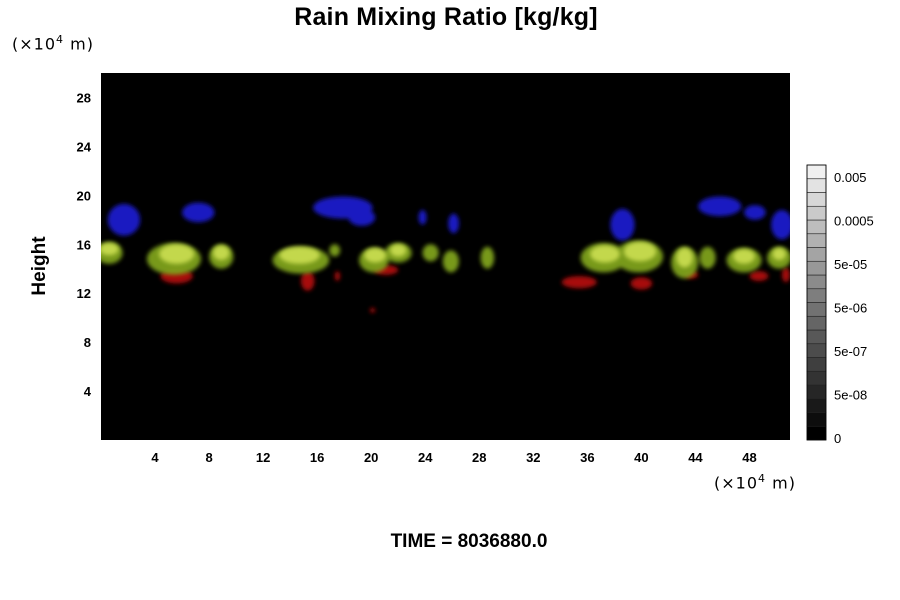 The height and width of the screenshot is (600, 900). I want to click on y-tick-label: 4, so click(88, 391).